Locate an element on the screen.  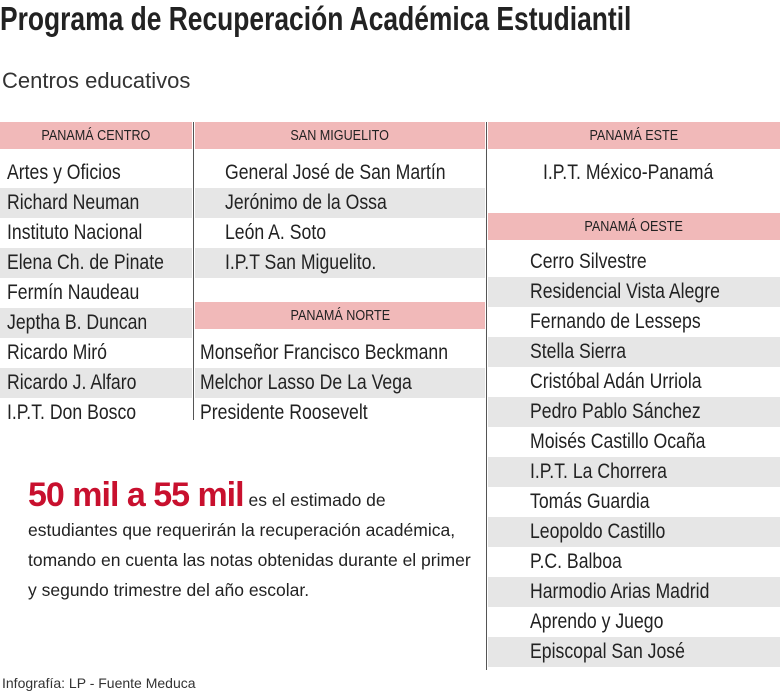
school: I.P.T. La Chorrera is located at coordinates (634, 472).